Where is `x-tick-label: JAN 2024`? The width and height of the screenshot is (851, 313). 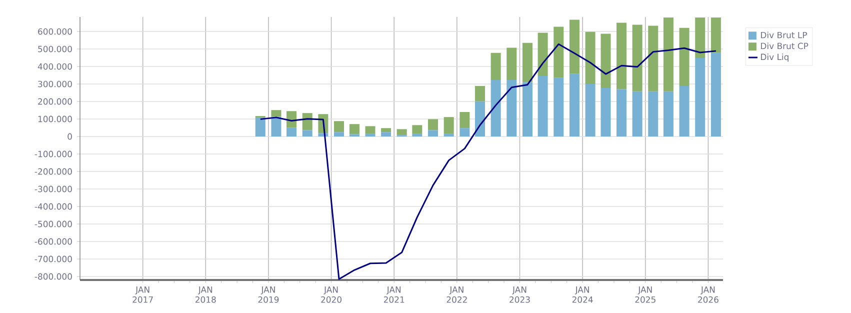 x-tick-label: JAN 2024 is located at coordinates (582, 294).